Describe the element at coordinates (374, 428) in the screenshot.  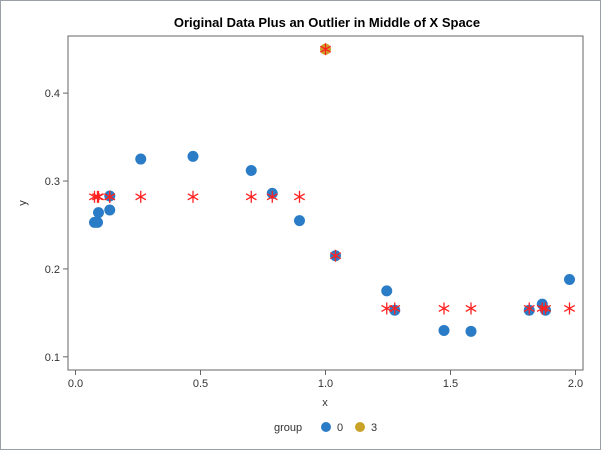
I see `legend-label-3: 3` at that location.